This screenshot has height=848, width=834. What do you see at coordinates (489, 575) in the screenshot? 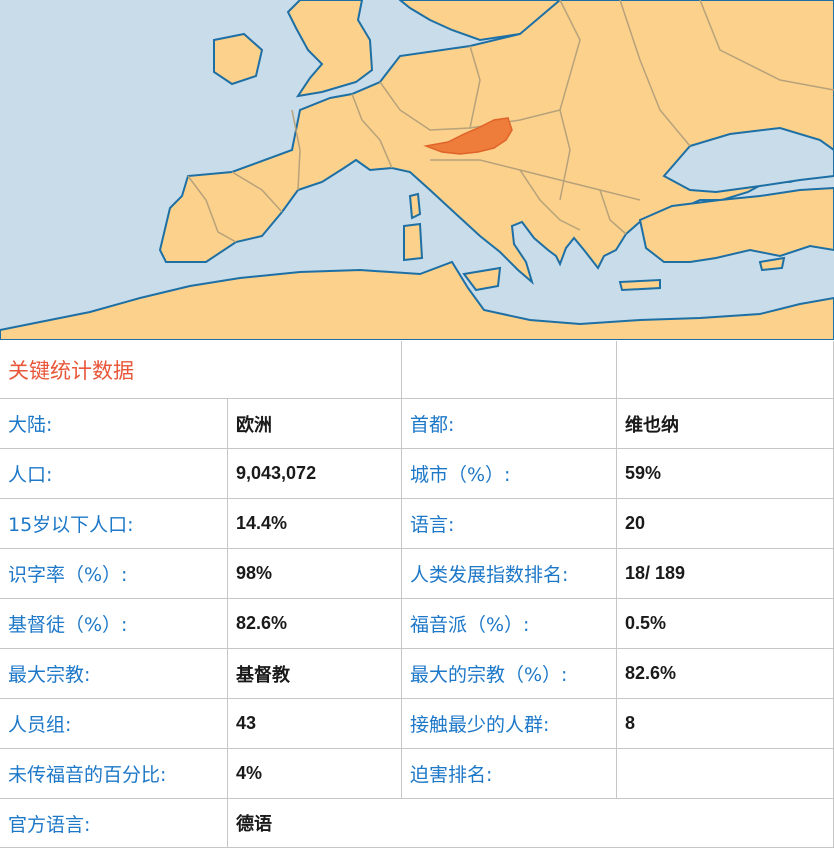
I see `stat-label-right-text: 人类发展指数排名:` at bounding box center [489, 575].